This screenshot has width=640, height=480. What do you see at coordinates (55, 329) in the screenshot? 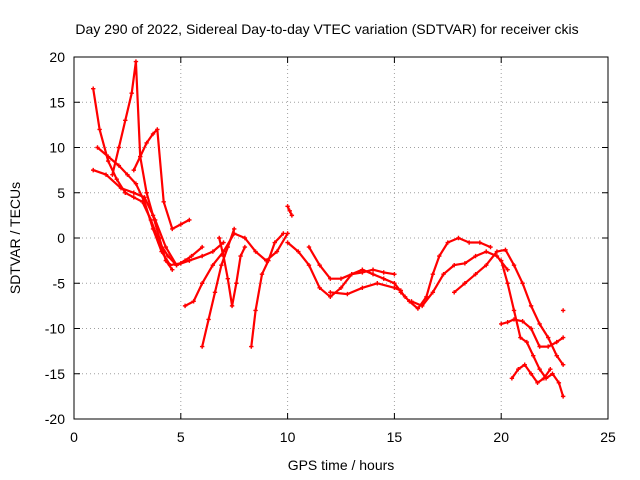
I see `y-tick-label: -10` at bounding box center [55, 329].